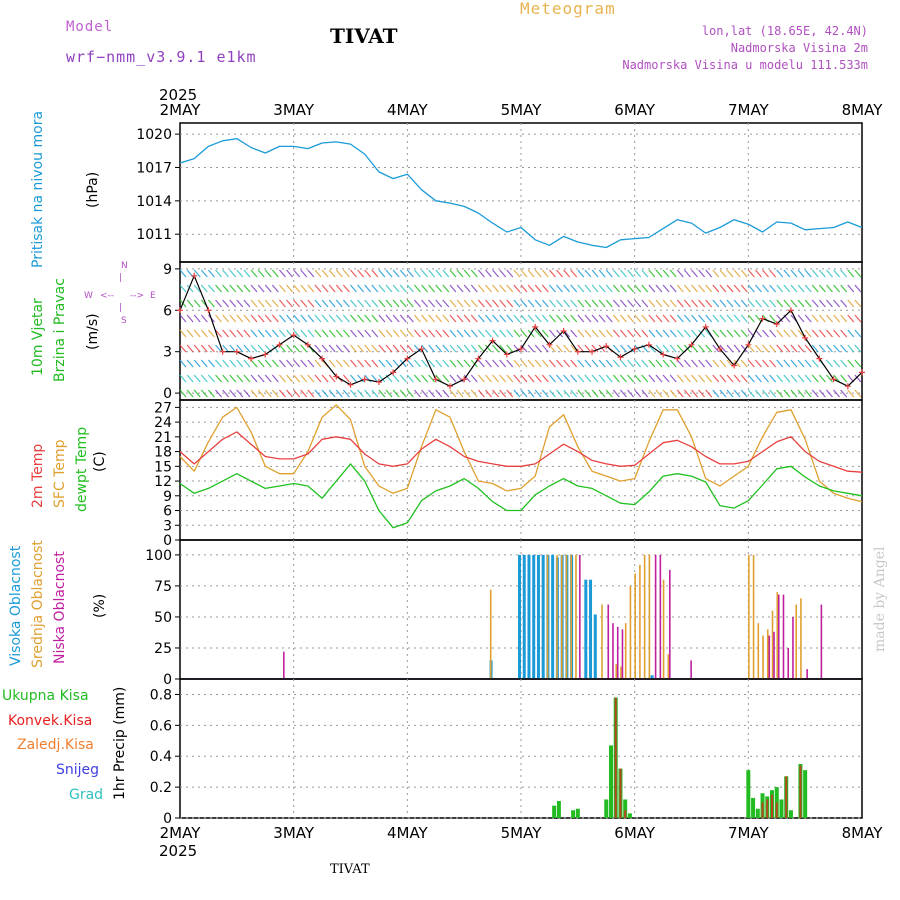 This screenshot has width=900, height=900. Describe the element at coordinates (776, 810) in the screenshot. I see `precip-conv-bar` at that location.